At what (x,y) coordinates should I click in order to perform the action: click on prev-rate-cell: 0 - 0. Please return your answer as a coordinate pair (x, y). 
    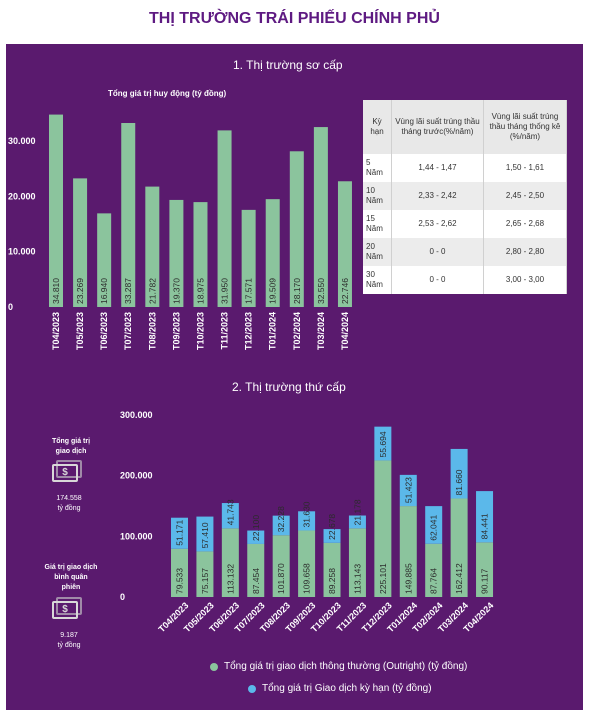
    Looking at the image, I should click on (437, 280).